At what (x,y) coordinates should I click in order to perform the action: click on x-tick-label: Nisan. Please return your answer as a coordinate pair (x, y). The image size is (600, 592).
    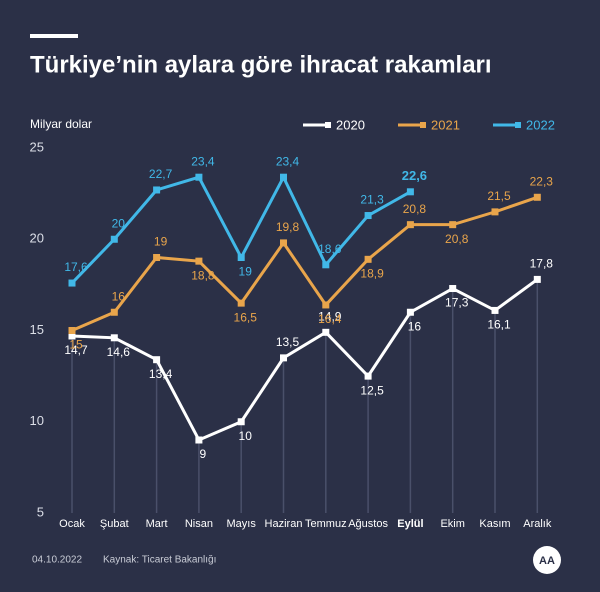
    Looking at the image, I should click on (199, 524).